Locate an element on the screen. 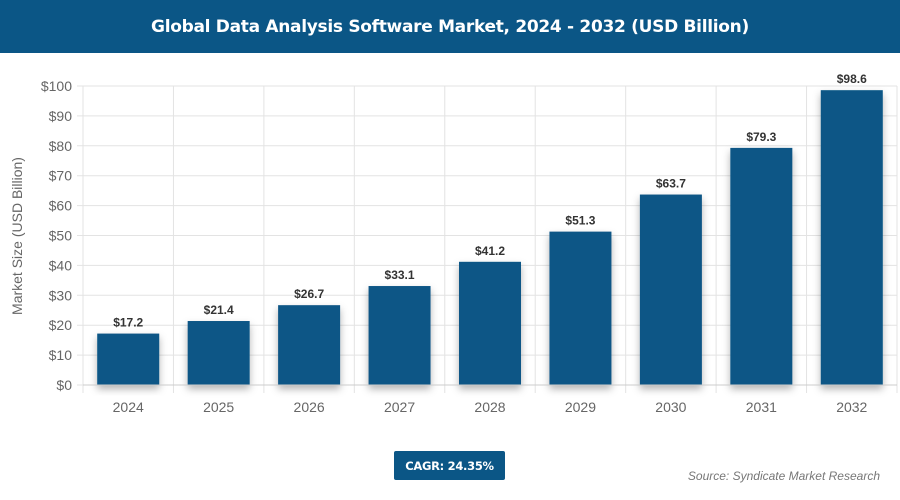 Image resolution: width=900 pixels, height=500 pixels. y-tick-label: $70 is located at coordinates (61, 176).